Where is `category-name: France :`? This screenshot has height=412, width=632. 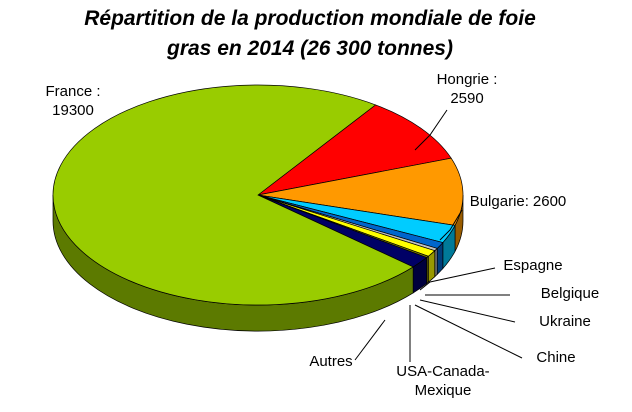 category-name: France : is located at coordinates (73, 91).